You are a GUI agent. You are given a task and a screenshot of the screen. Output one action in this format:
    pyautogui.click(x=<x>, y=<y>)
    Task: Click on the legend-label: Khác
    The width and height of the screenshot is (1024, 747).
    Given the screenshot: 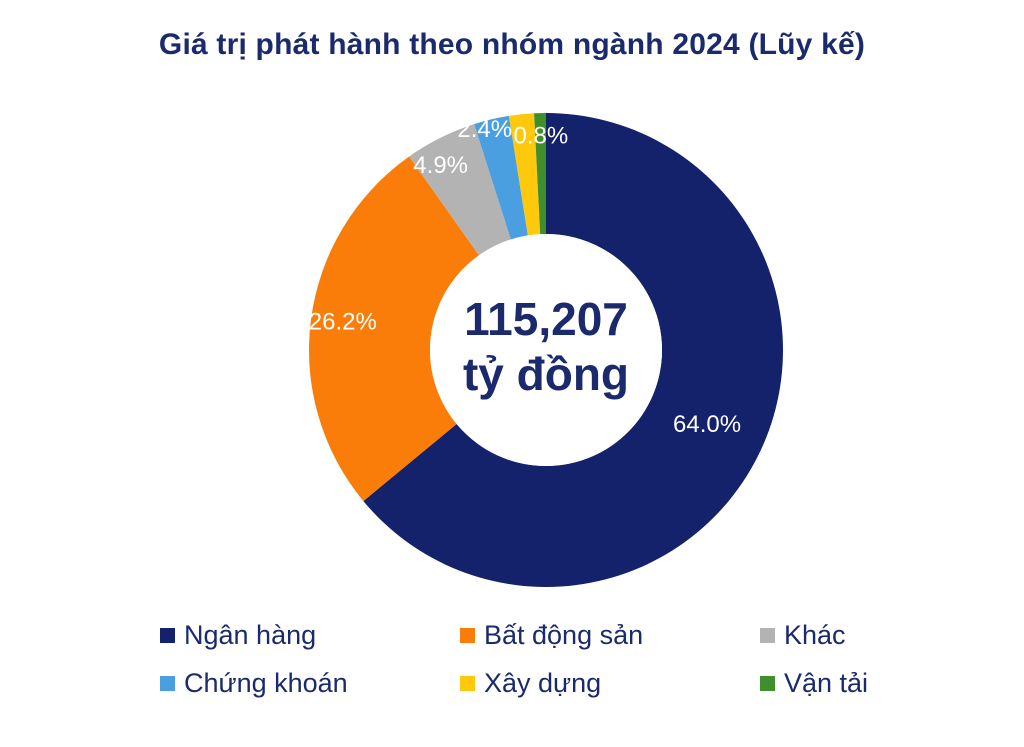 What is the action you would take?
    pyautogui.click(x=815, y=634)
    